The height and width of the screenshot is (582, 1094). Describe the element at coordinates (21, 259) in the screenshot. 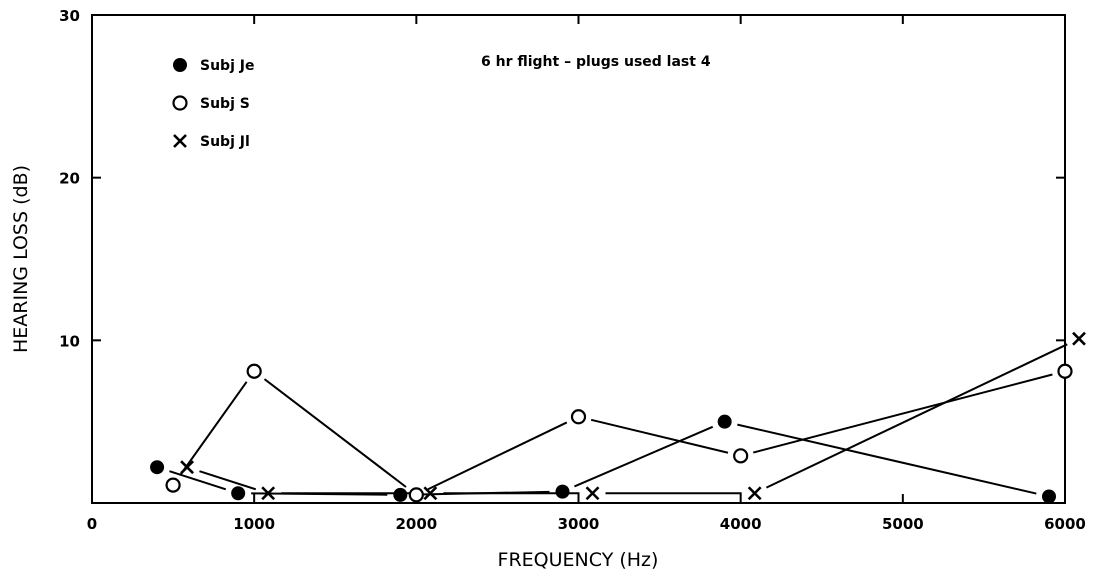

I see `y-axis-title: HEARING LOSS (dB)` at that location.